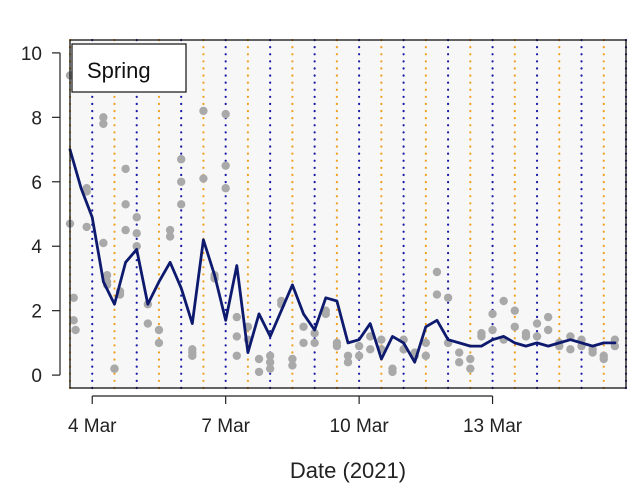  I want to click on x-axis-title: Date (2021), so click(348, 470).